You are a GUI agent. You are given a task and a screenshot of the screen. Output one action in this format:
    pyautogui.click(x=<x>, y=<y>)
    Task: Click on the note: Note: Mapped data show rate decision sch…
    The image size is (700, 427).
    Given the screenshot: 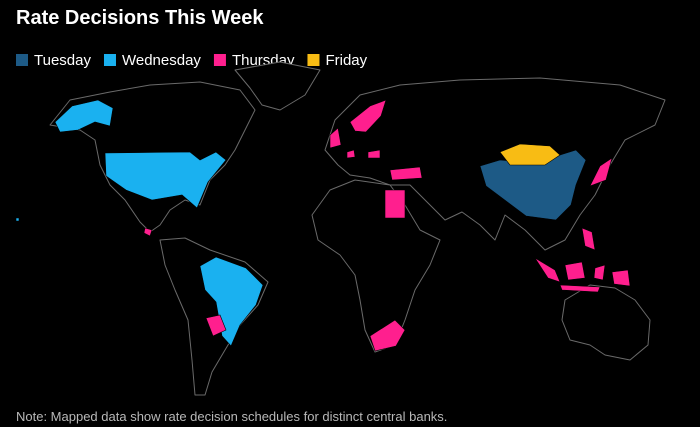 What is the action you would take?
    pyautogui.click(x=231, y=416)
    